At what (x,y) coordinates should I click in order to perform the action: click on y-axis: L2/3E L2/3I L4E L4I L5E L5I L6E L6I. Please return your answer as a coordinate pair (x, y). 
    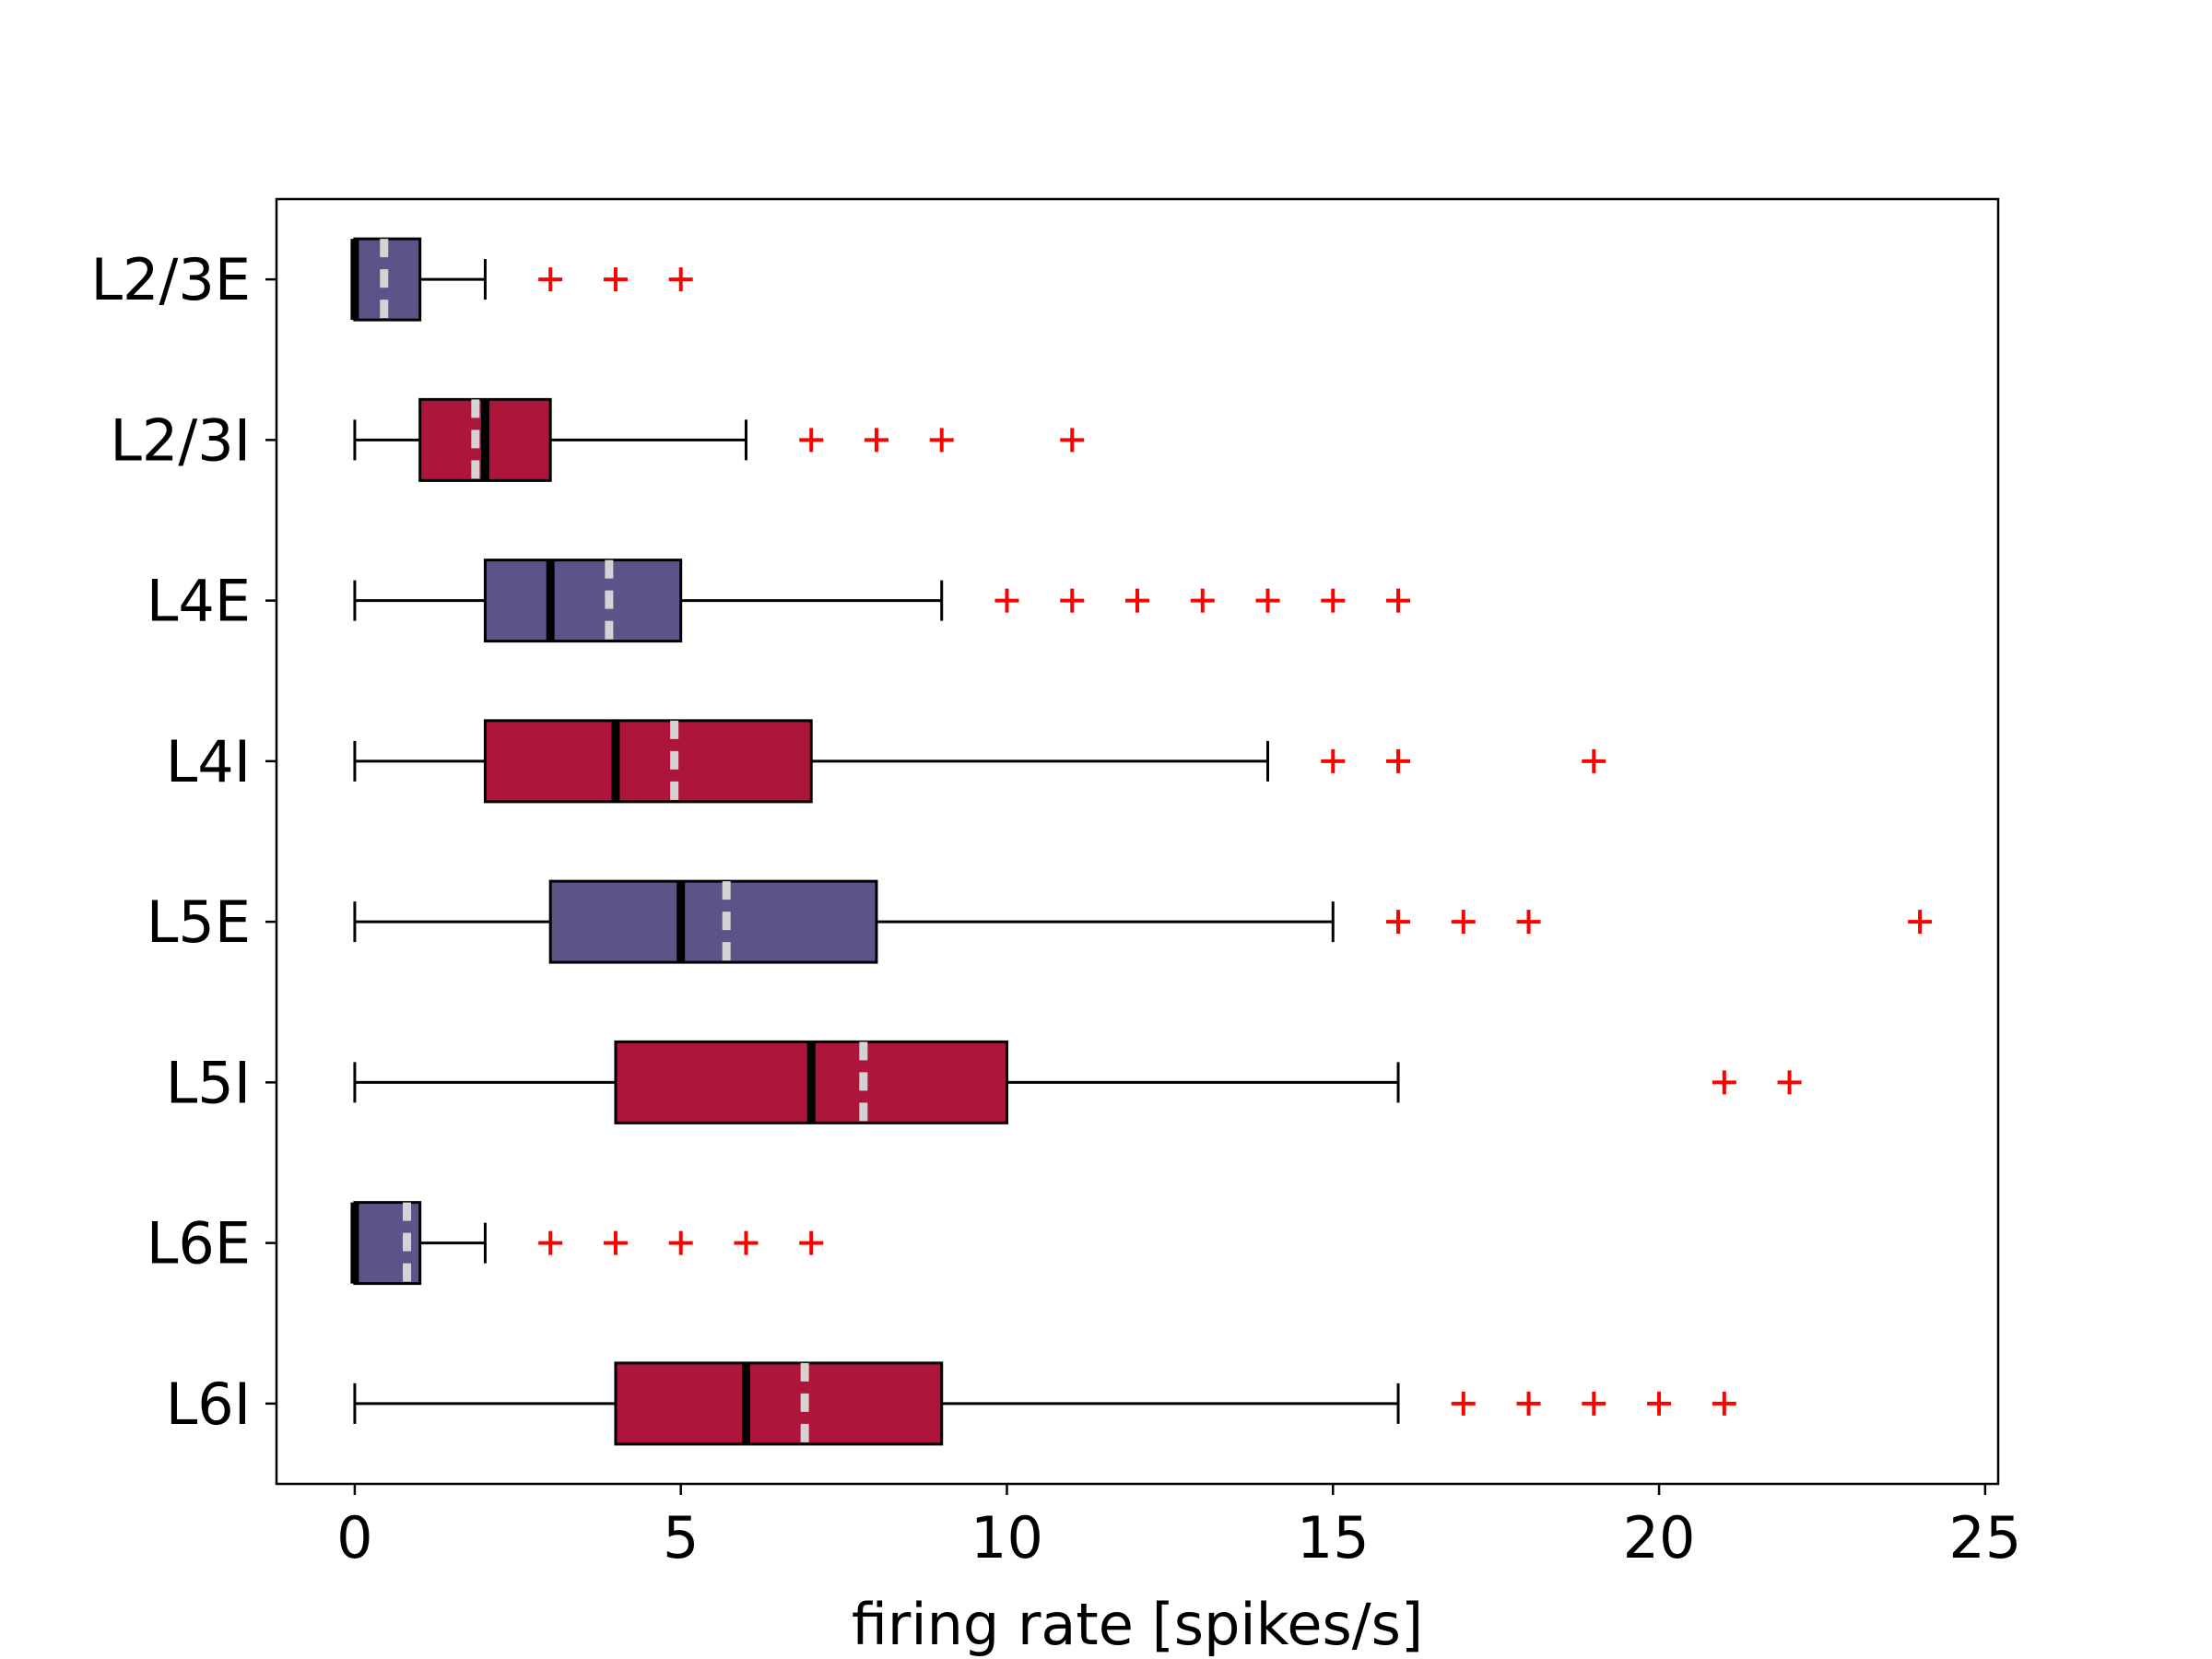
    Looking at the image, I should click on (183, 842).